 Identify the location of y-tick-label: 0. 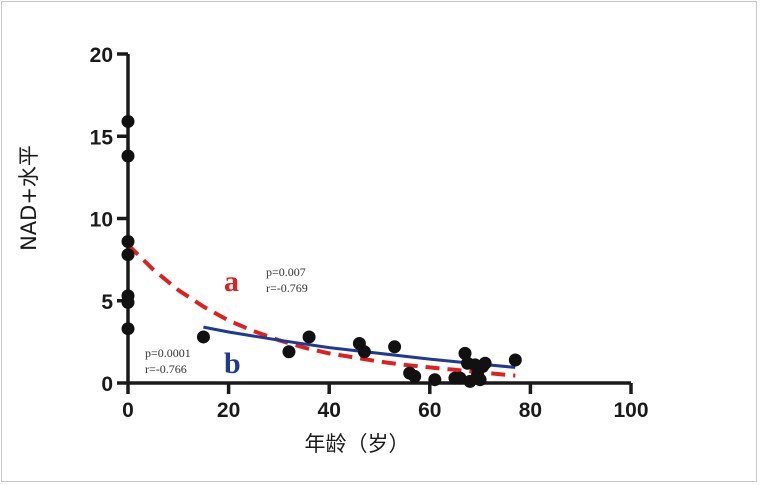
(107, 384).